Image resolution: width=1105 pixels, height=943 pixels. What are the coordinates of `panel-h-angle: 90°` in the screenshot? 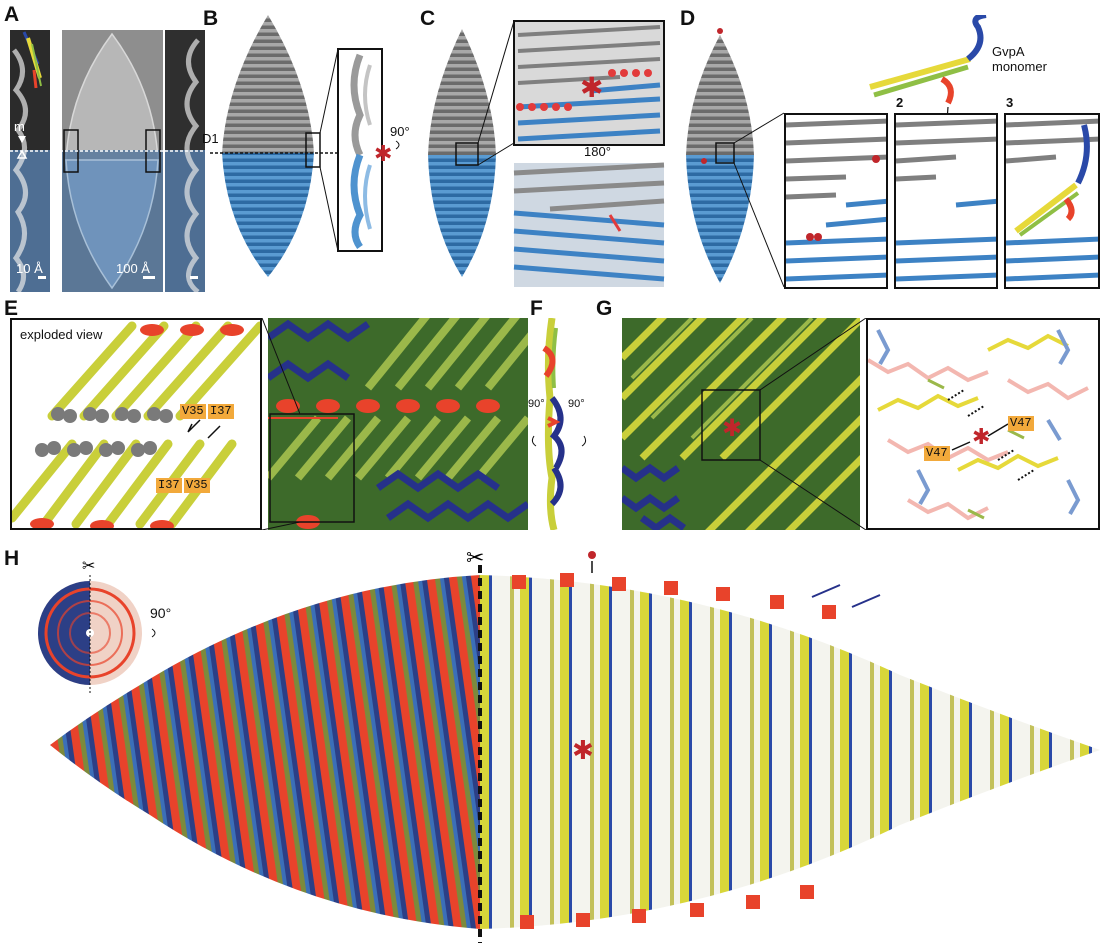 It's located at (161, 613).